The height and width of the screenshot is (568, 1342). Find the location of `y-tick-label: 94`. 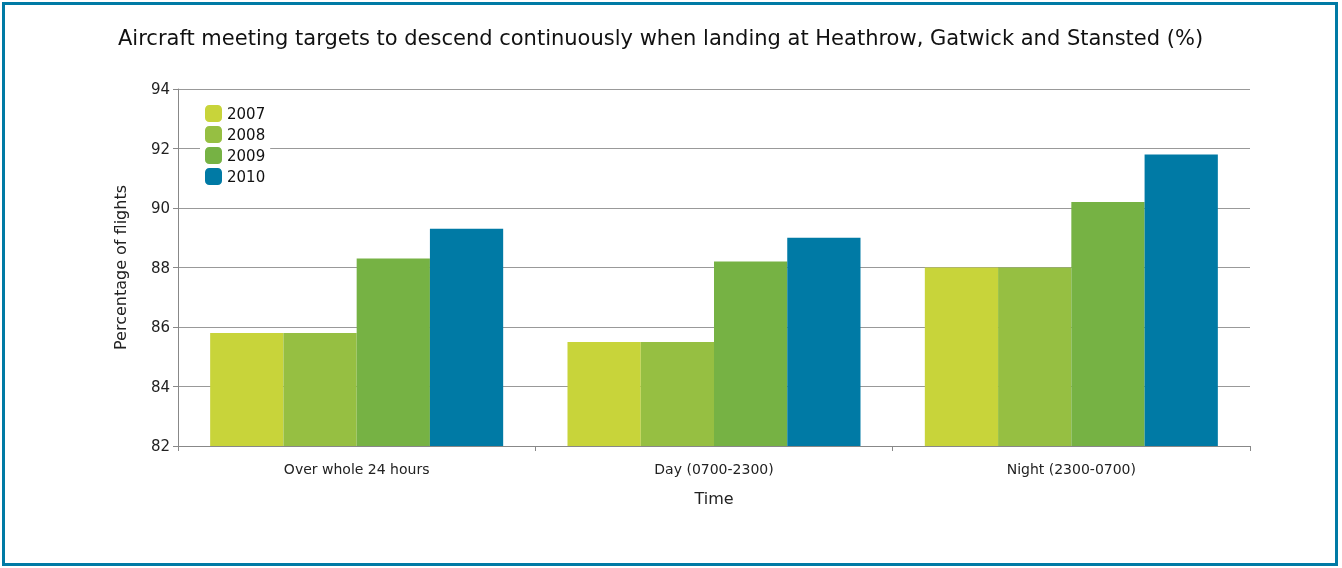

y-tick-label: 94 is located at coordinates (160, 89).